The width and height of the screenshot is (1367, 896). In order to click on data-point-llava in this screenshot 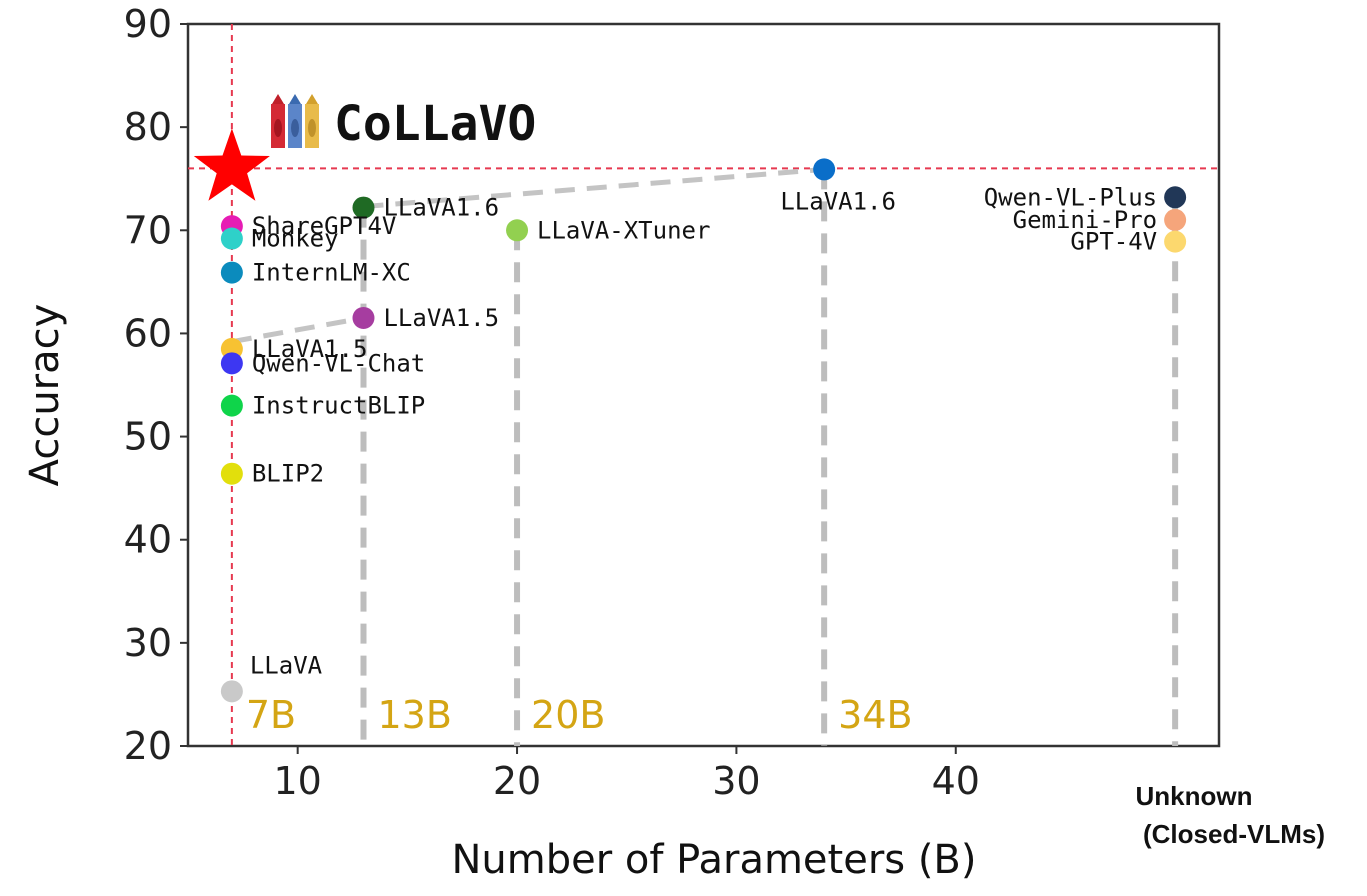, I will do `click(231, 691)`.